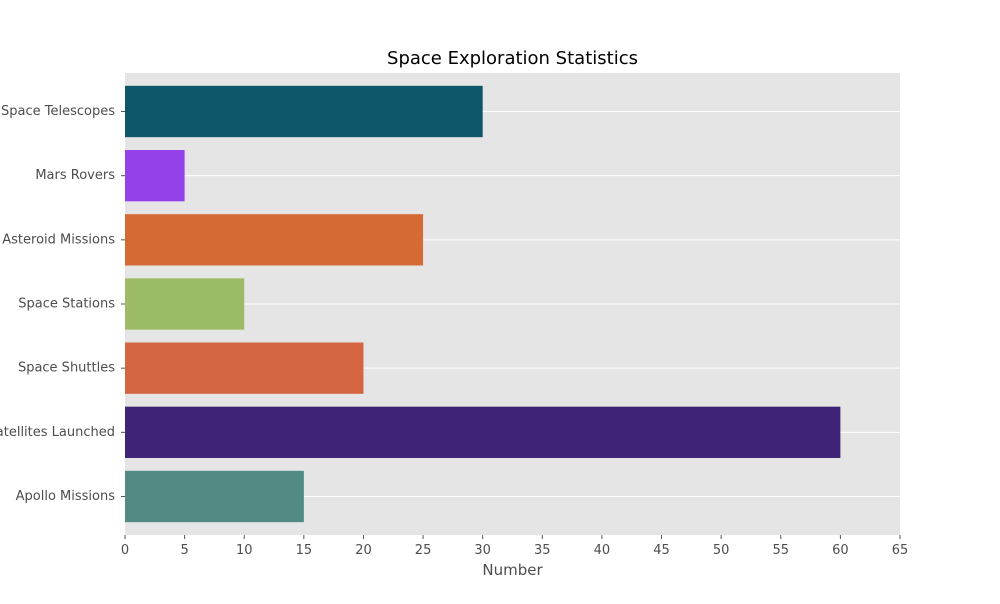 The width and height of the screenshot is (1000, 604). I want to click on bar-space-shuttles, so click(244, 368).